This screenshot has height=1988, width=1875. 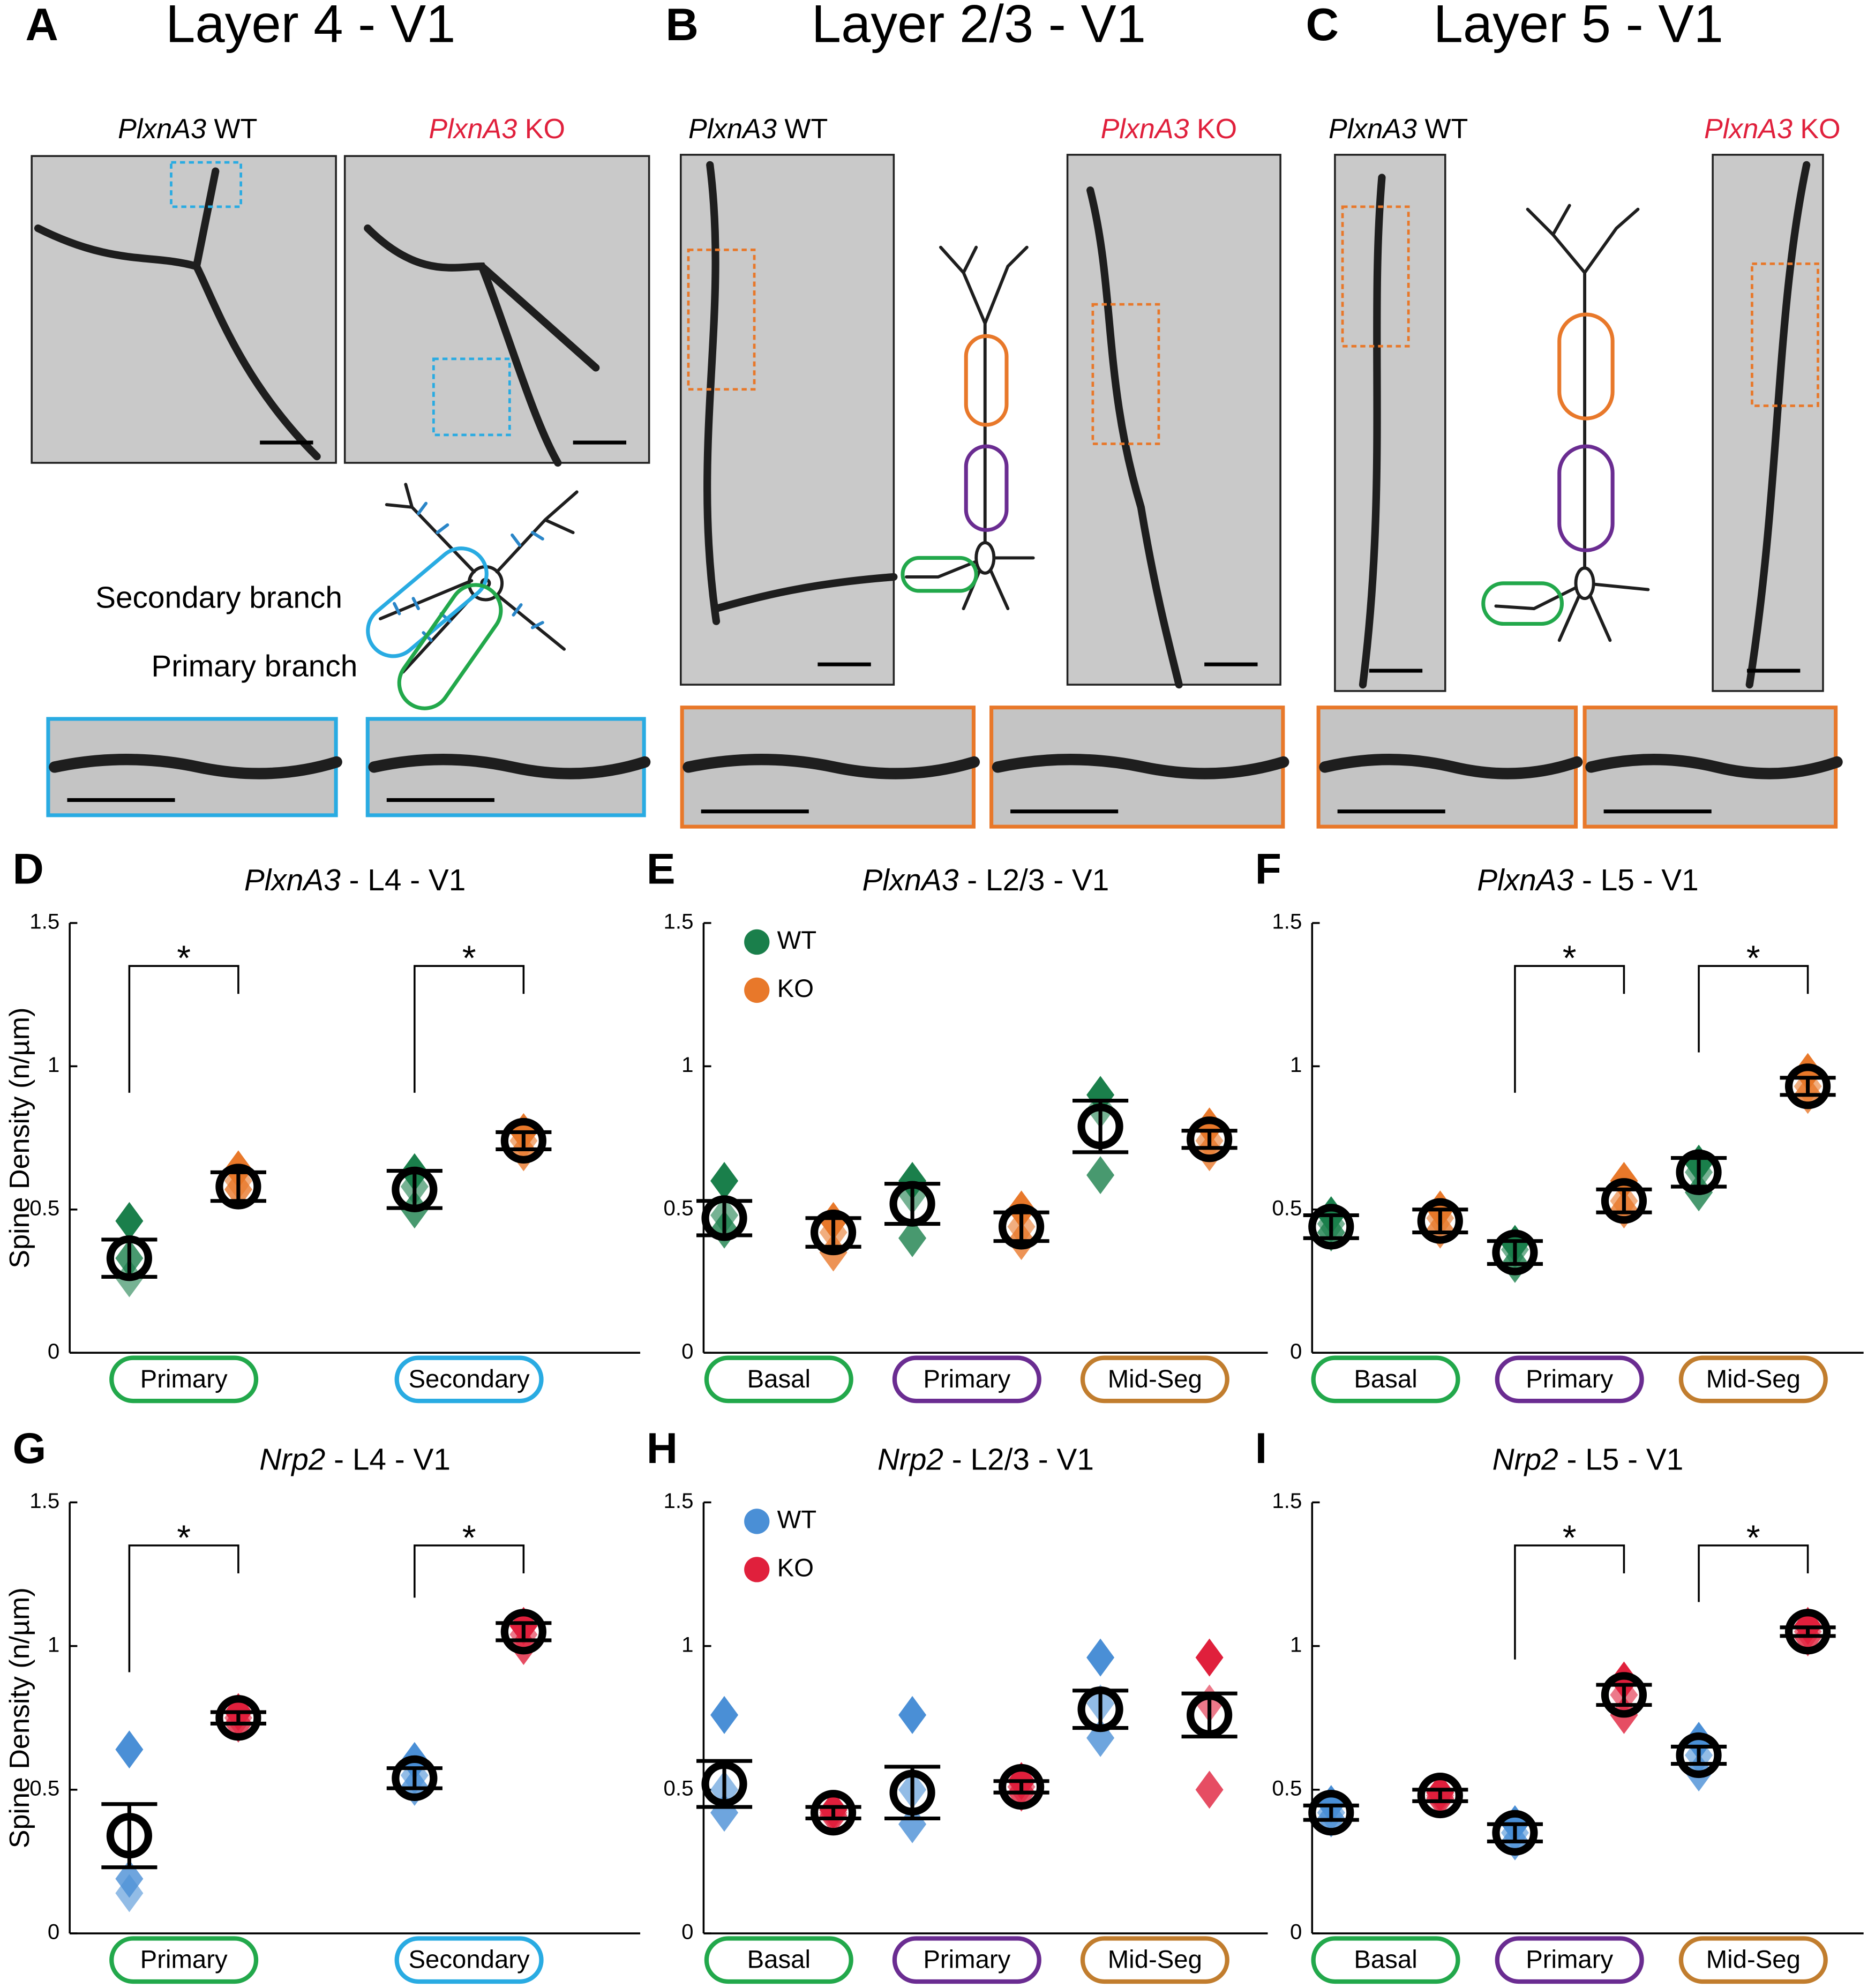 What do you see at coordinates (687, 1644) in the screenshot?
I see `y-tick-label: 1` at bounding box center [687, 1644].